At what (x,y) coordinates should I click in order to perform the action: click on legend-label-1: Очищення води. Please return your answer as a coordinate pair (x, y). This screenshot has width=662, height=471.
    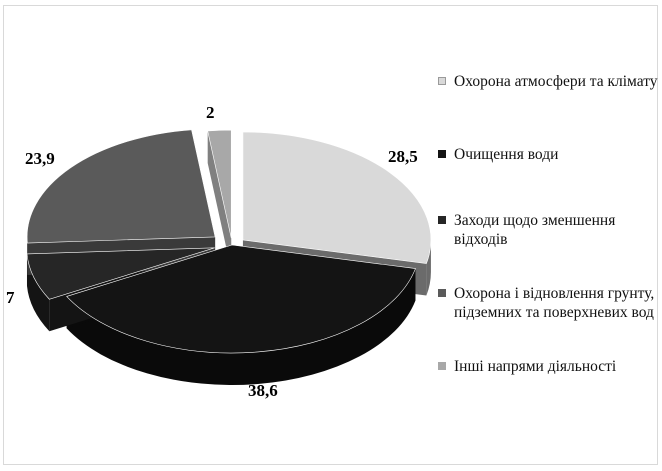
    Looking at the image, I should click on (506, 154).